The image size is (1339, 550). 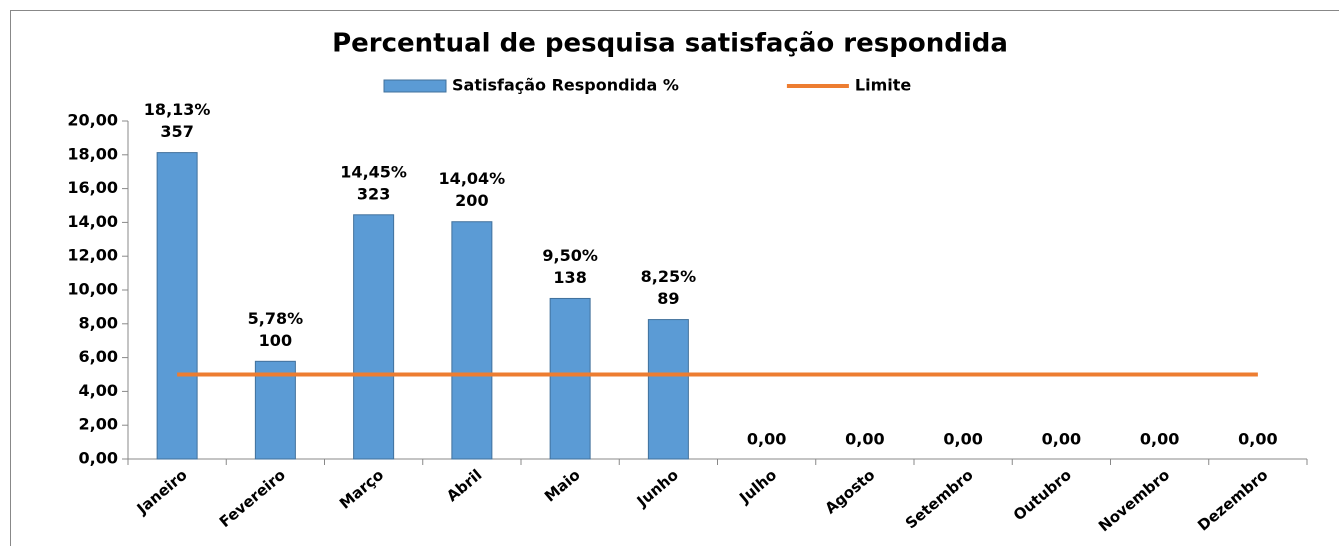 I want to click on y-tick-label: 4,00, so click(x=98, y=390).